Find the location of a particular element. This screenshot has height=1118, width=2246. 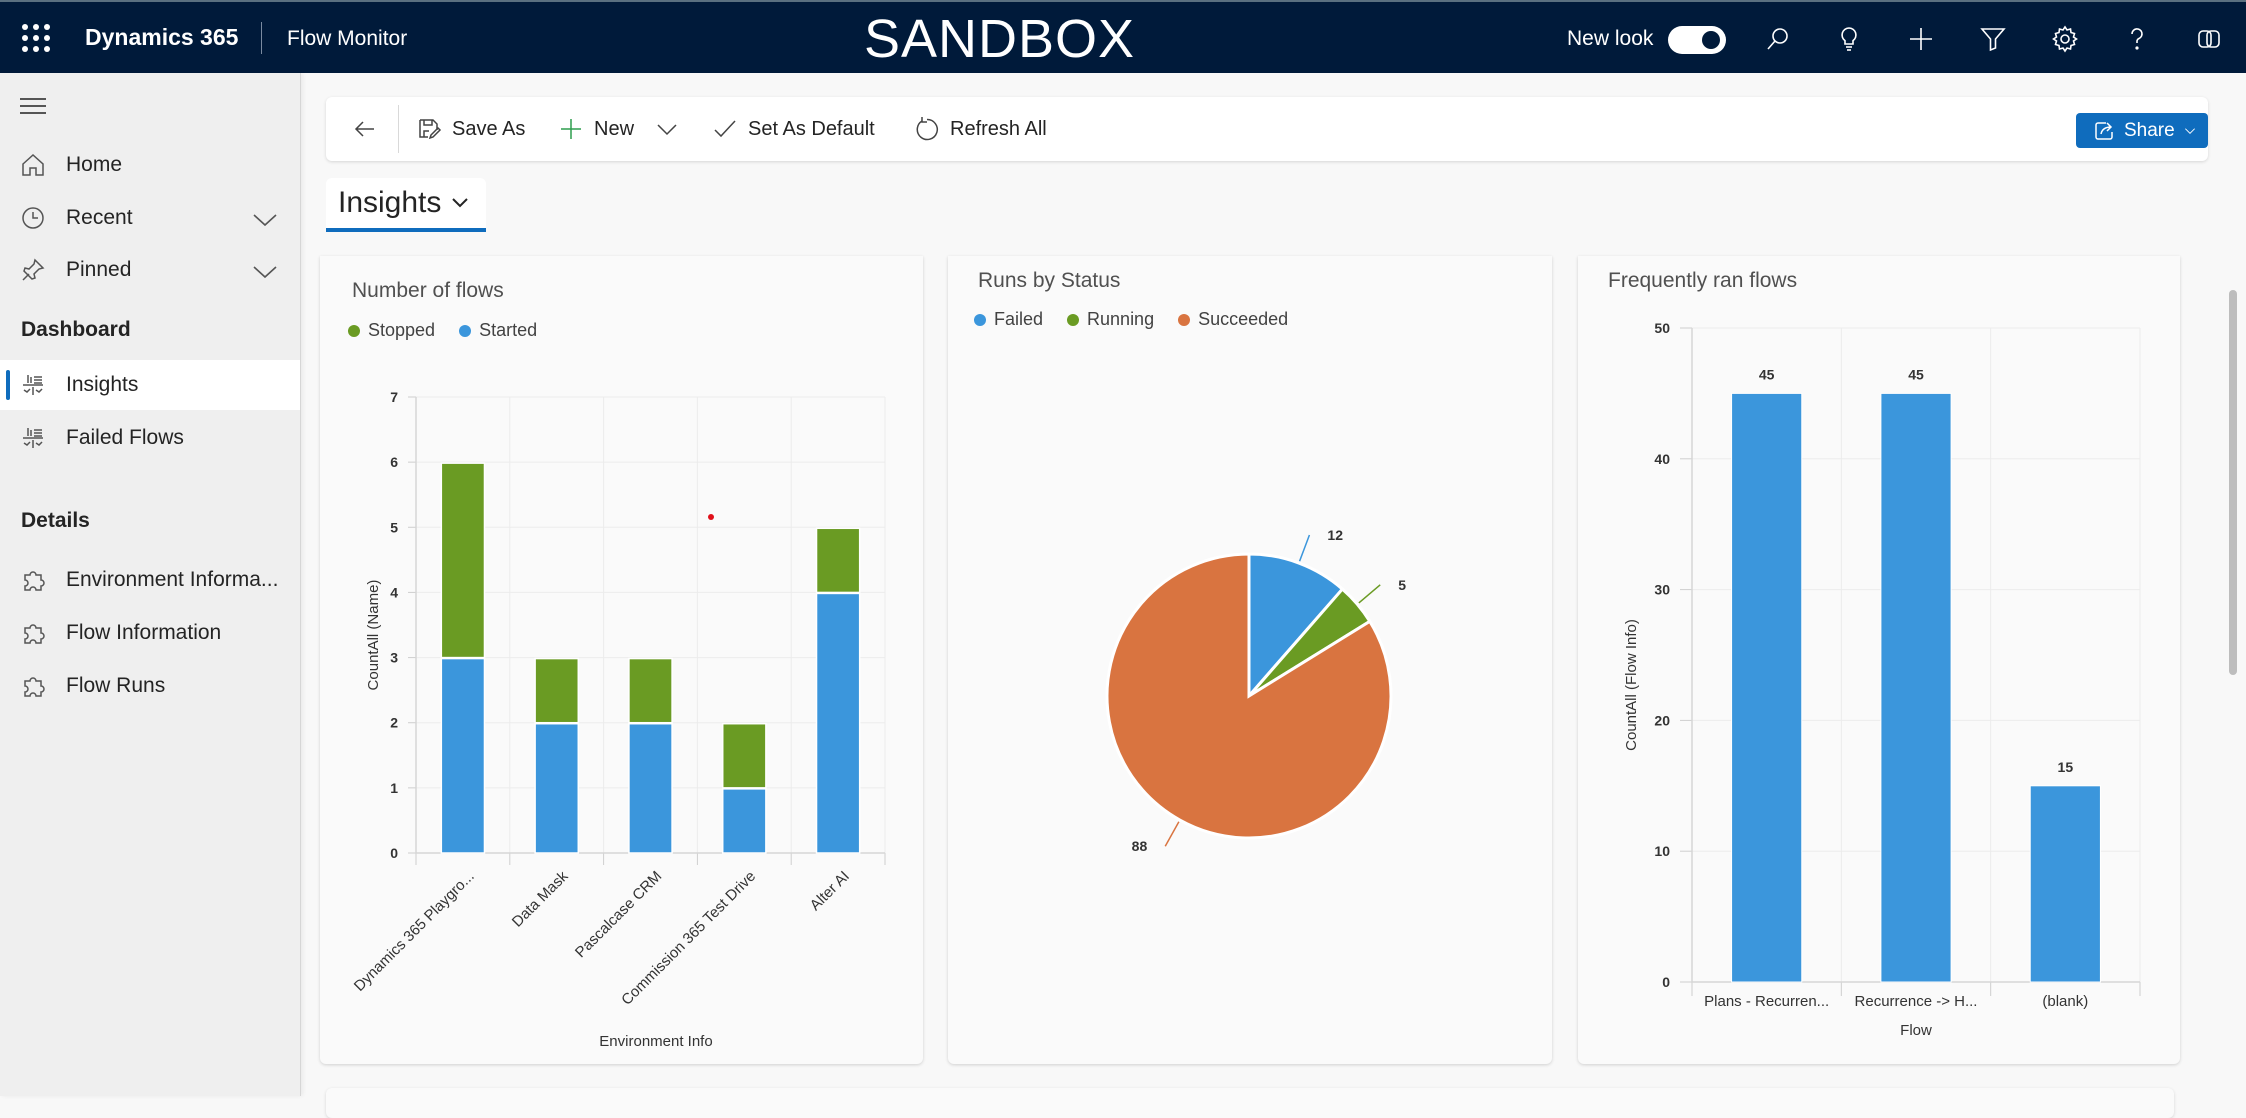

vertical-scrollbar is located at coordinates (2233, 482).